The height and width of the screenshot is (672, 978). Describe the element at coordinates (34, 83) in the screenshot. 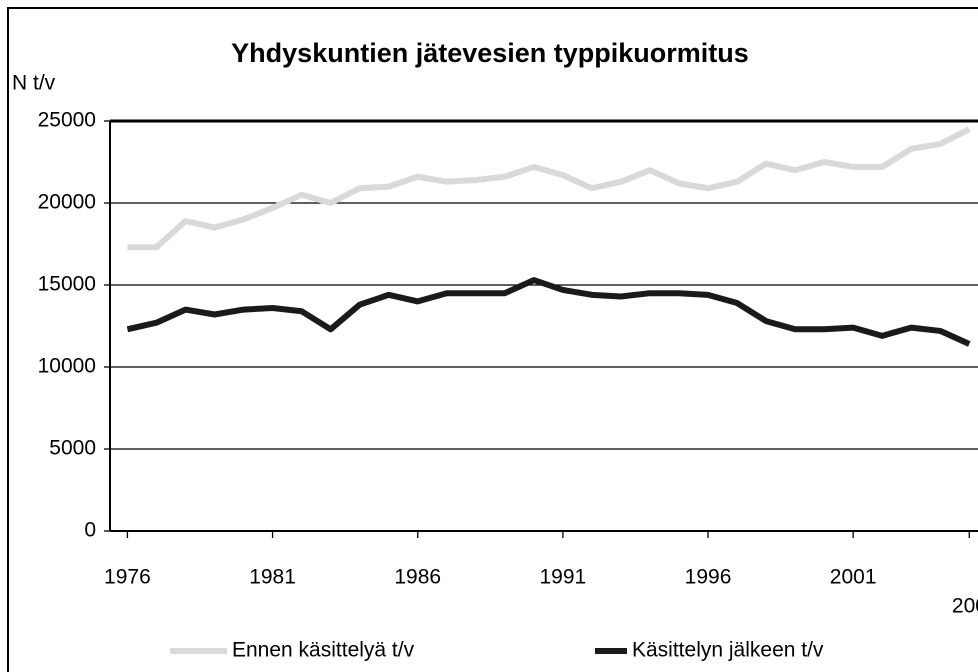

I see `y-axis-label: N t/v` at that location.